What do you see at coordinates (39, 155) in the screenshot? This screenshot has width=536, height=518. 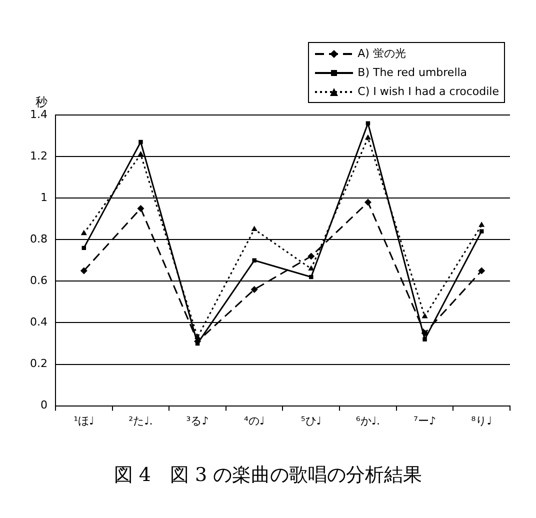 I see `y-tick-label: 1.2` at bounding box center [39, 155].